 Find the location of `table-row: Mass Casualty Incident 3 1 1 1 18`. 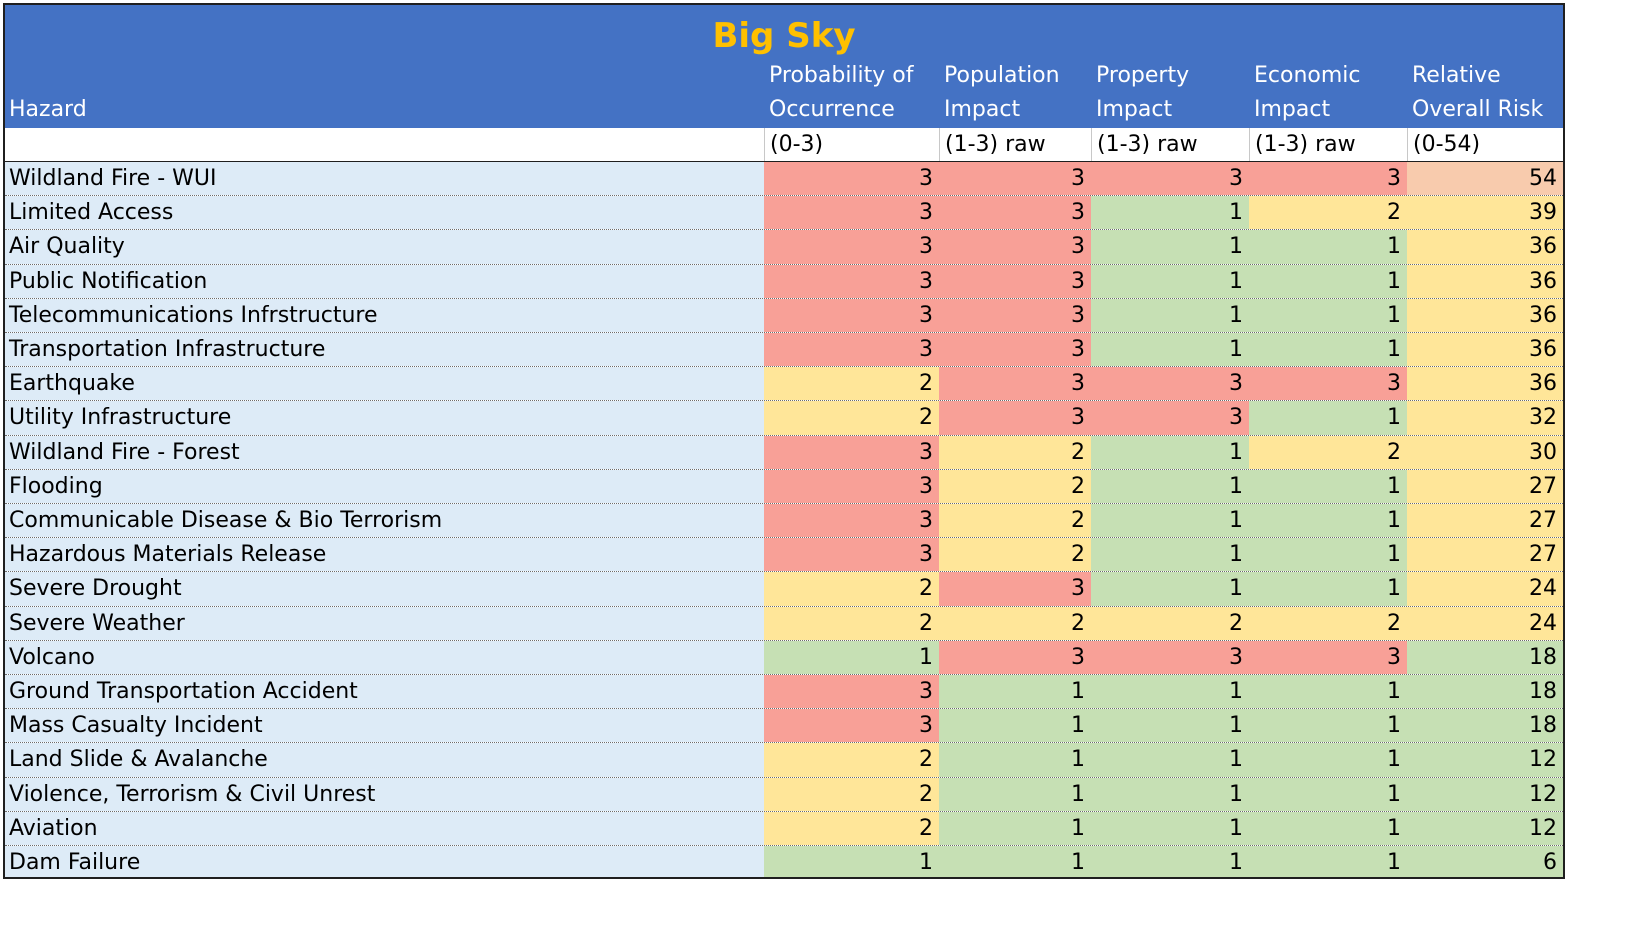

table-row: Mass Casualty Incident 3 1 1 1 18 is located at coordinates (784, 726).